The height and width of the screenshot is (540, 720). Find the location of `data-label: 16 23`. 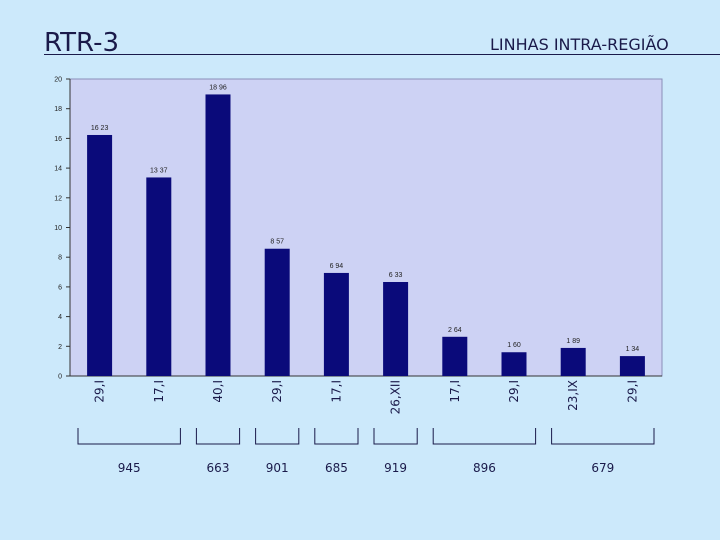

data-label: 16 23 is located at coordinates (100, 128).